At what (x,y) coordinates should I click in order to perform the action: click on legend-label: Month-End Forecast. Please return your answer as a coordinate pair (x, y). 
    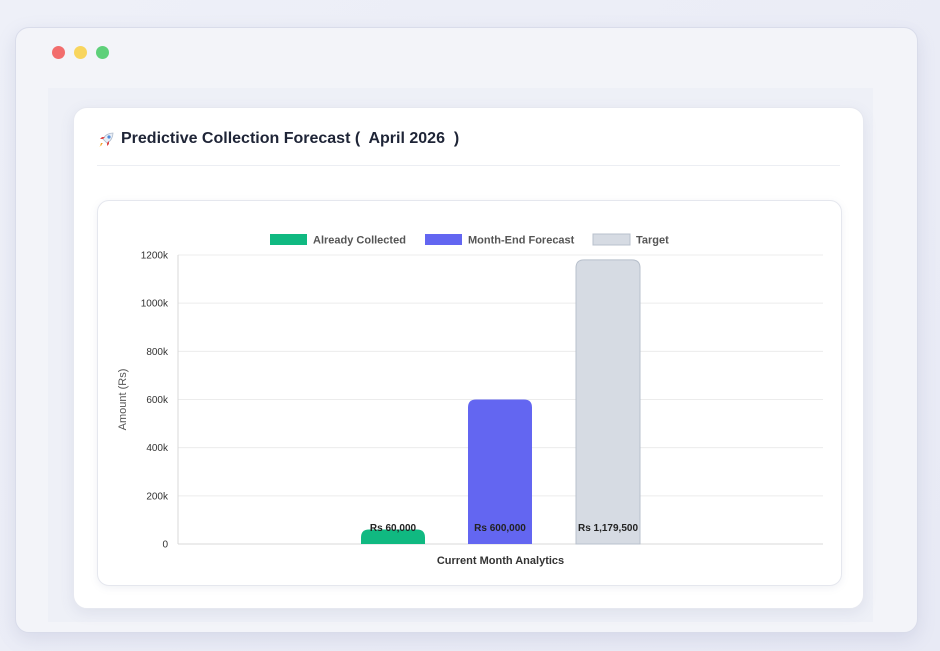
    Looking at the image, I should click on (521, 241).